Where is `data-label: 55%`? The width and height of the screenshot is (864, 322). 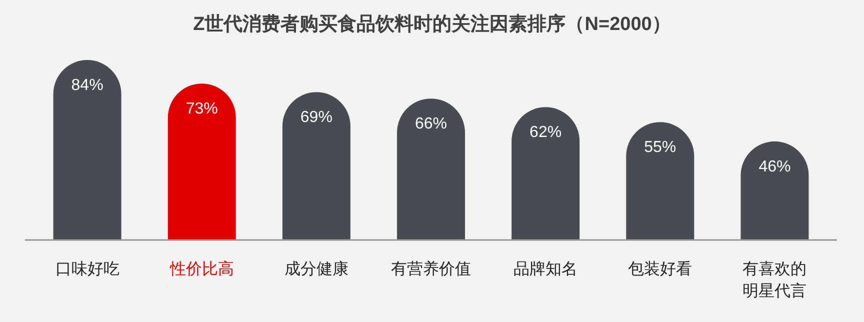 data-label: 55% is located at coordinates (660, 147).